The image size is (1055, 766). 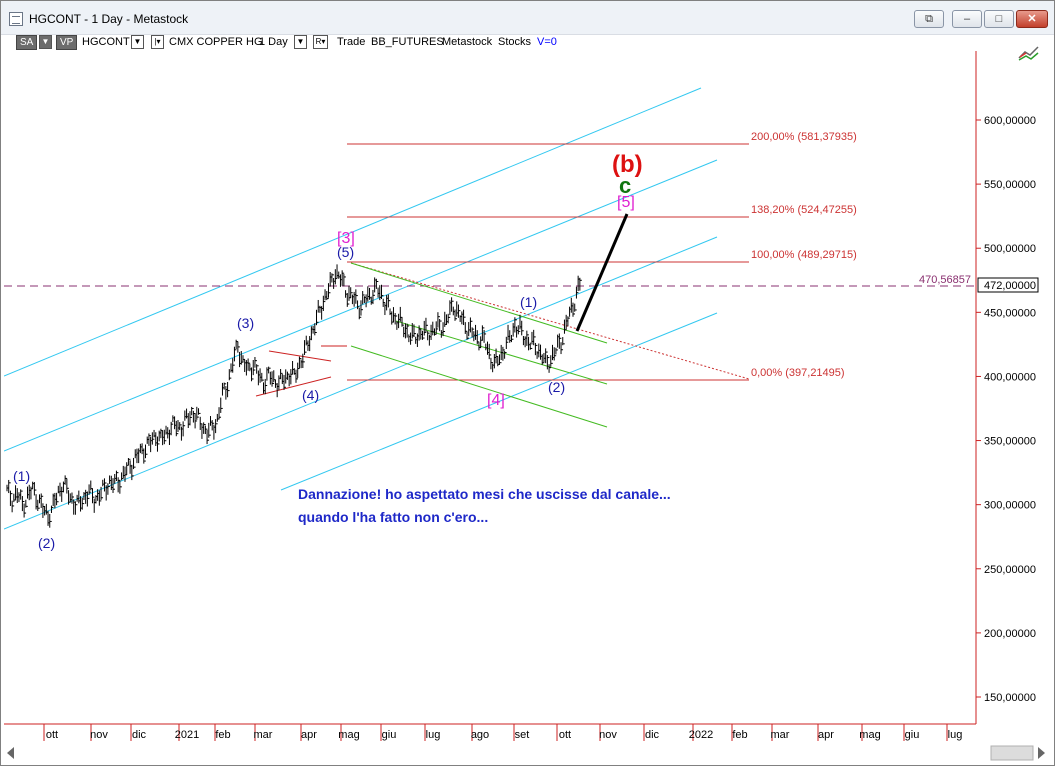 I want to click on sa-dropdown-icon: ▼, so click(x=45, y=42).